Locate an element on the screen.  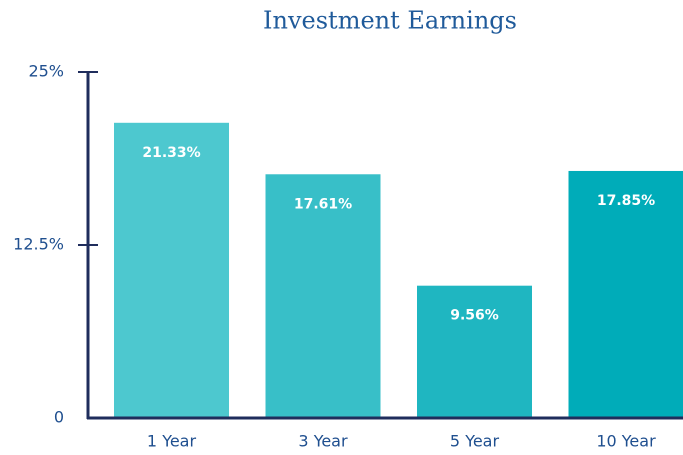
value-label: 17.61% is located at coordinates (323, 204).